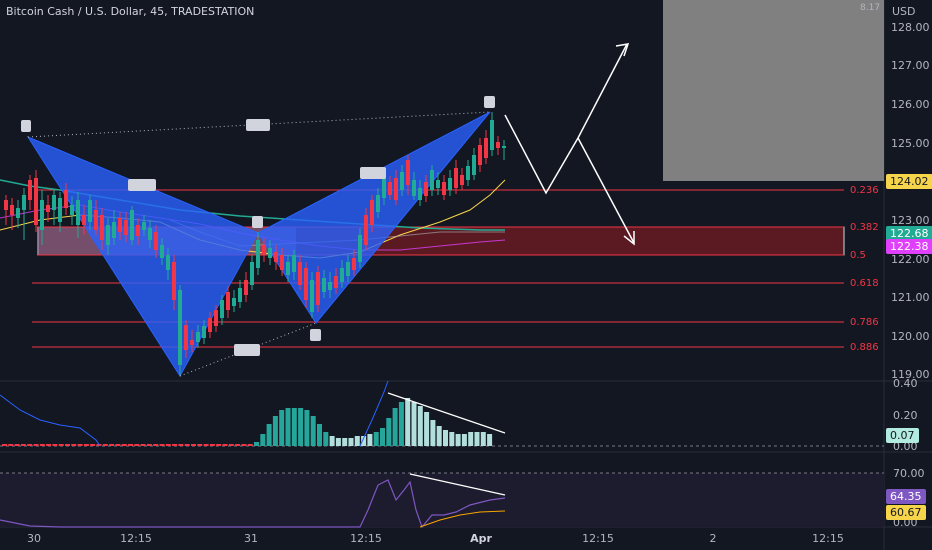 This screenshot has height=550, width=932. What do you see at coordinates (142, 256) in the screenshot?
I see `pattern-triangle-xab` at bounding box center [142, 256].